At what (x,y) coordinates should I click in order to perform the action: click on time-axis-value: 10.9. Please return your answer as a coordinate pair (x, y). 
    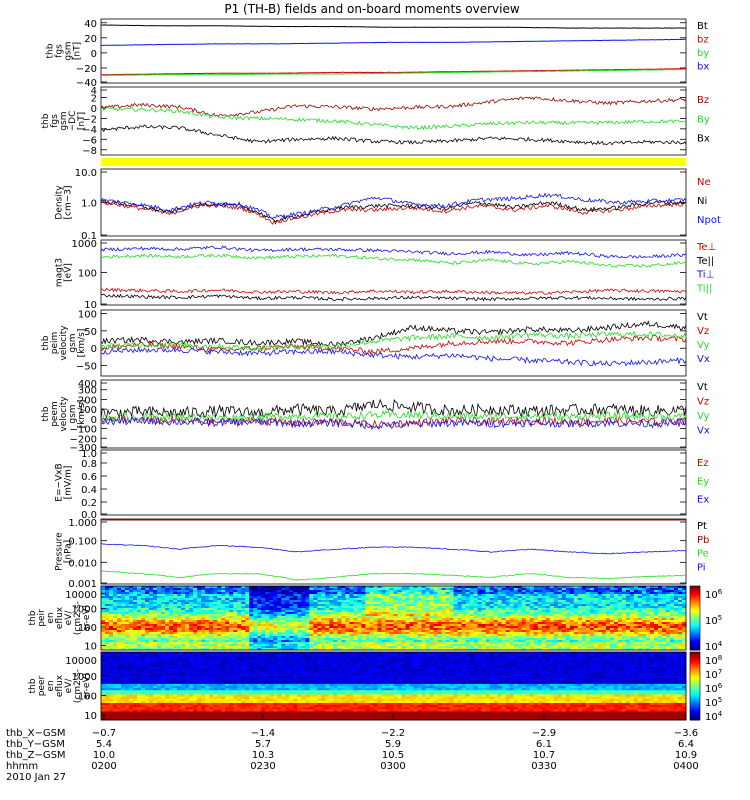
    Looking at the image, I should click on (686, 755).